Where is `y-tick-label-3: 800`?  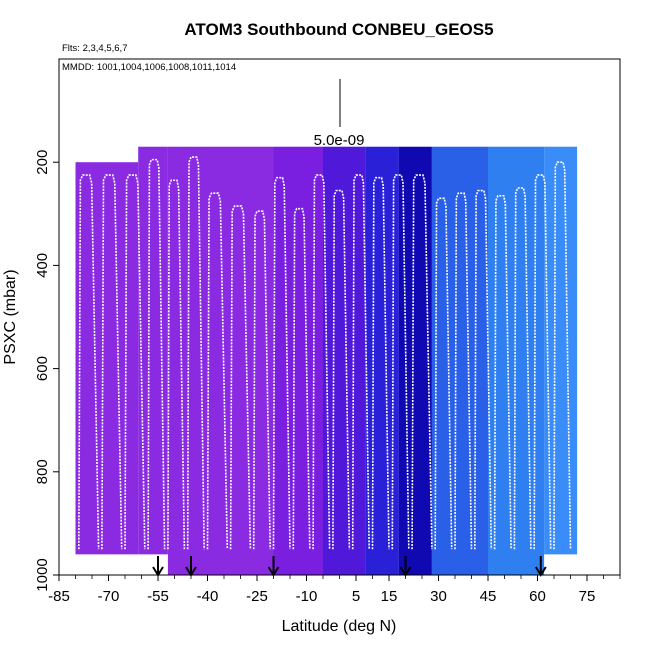
y-tick-label-3: 800 is located at coordinates (42, 471).